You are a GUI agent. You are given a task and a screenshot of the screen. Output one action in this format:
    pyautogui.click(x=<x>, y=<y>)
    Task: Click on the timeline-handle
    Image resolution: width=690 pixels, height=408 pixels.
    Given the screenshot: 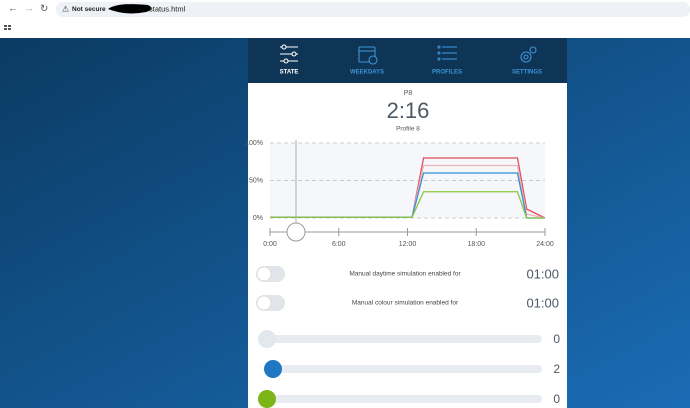 What is the action you would take?
    pyautogui.click(x=296, y=232)
    